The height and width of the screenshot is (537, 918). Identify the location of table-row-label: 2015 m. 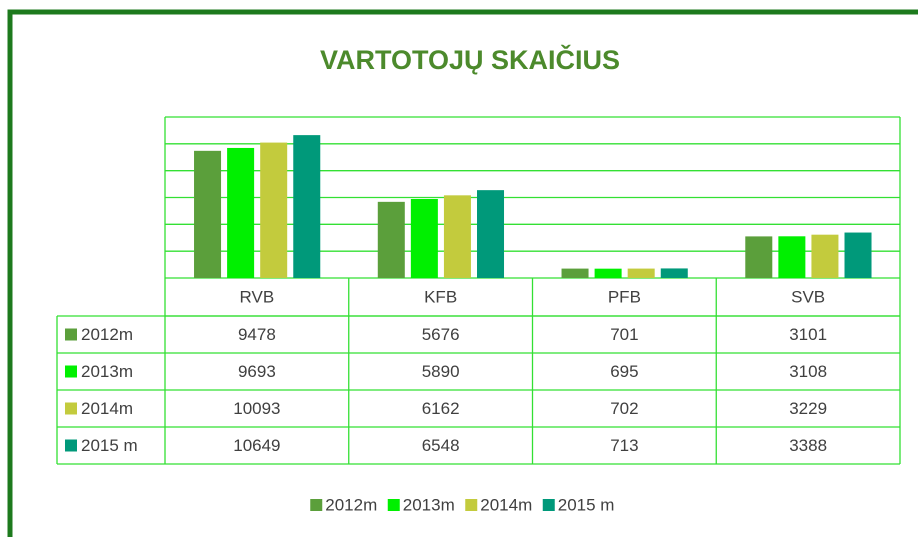
(109, 445).